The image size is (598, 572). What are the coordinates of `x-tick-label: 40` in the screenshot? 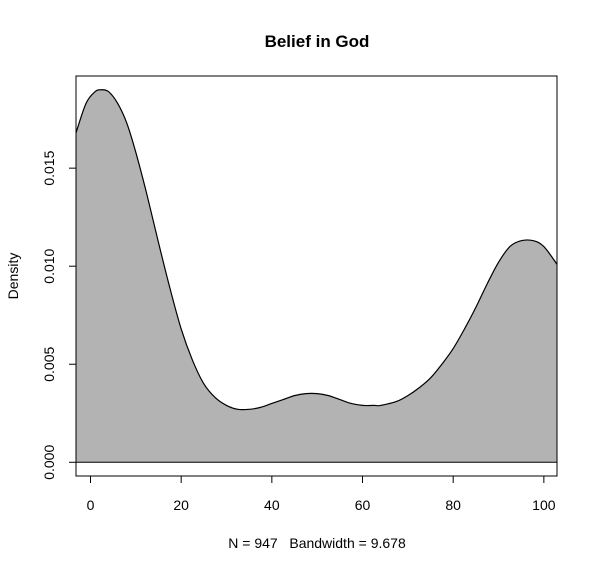 It's located at (272, 505).